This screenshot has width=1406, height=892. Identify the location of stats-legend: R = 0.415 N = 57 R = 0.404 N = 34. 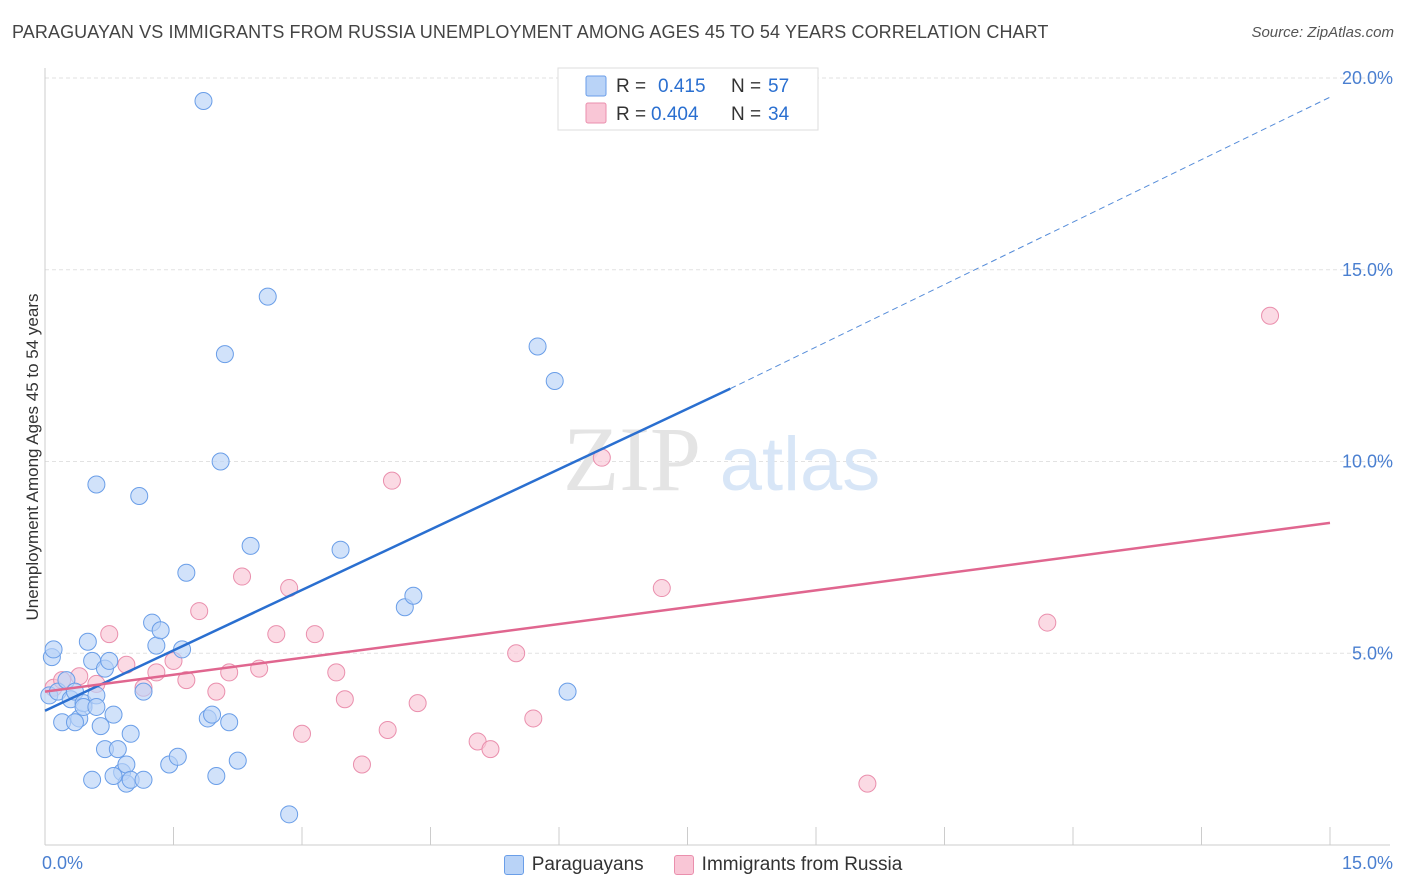
(688, 99).